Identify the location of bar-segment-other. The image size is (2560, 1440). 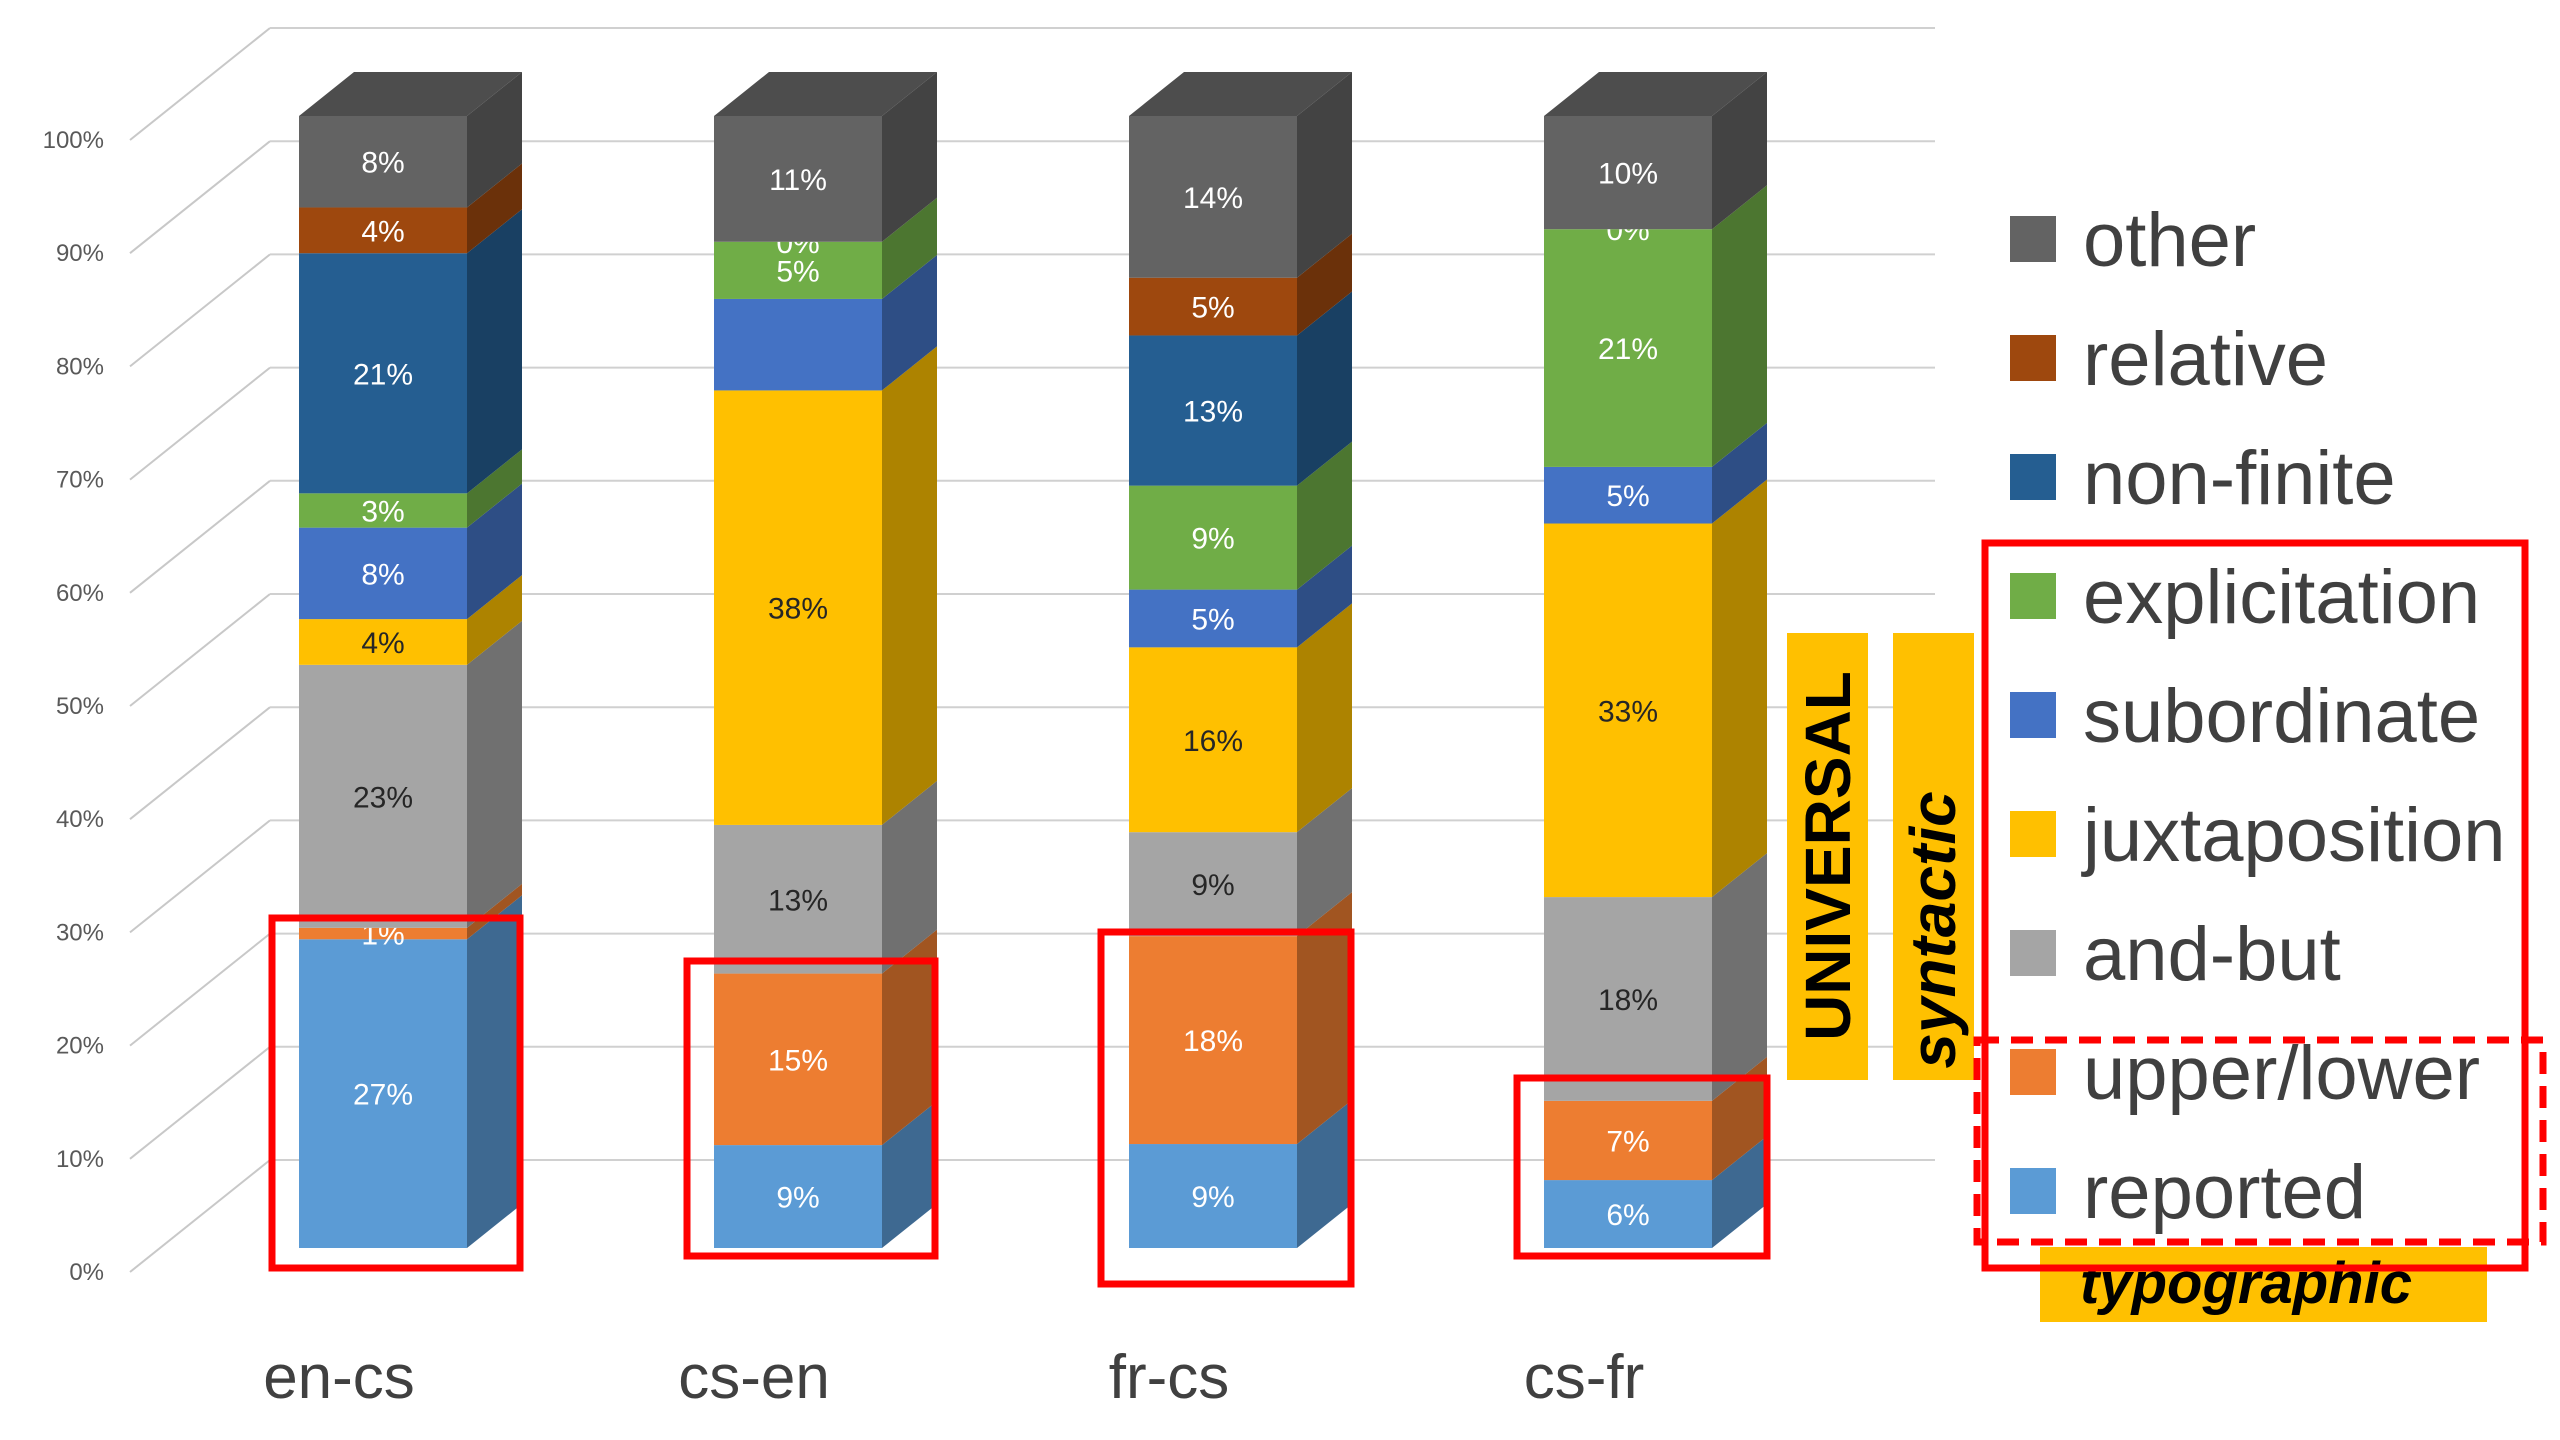
(383, 162).